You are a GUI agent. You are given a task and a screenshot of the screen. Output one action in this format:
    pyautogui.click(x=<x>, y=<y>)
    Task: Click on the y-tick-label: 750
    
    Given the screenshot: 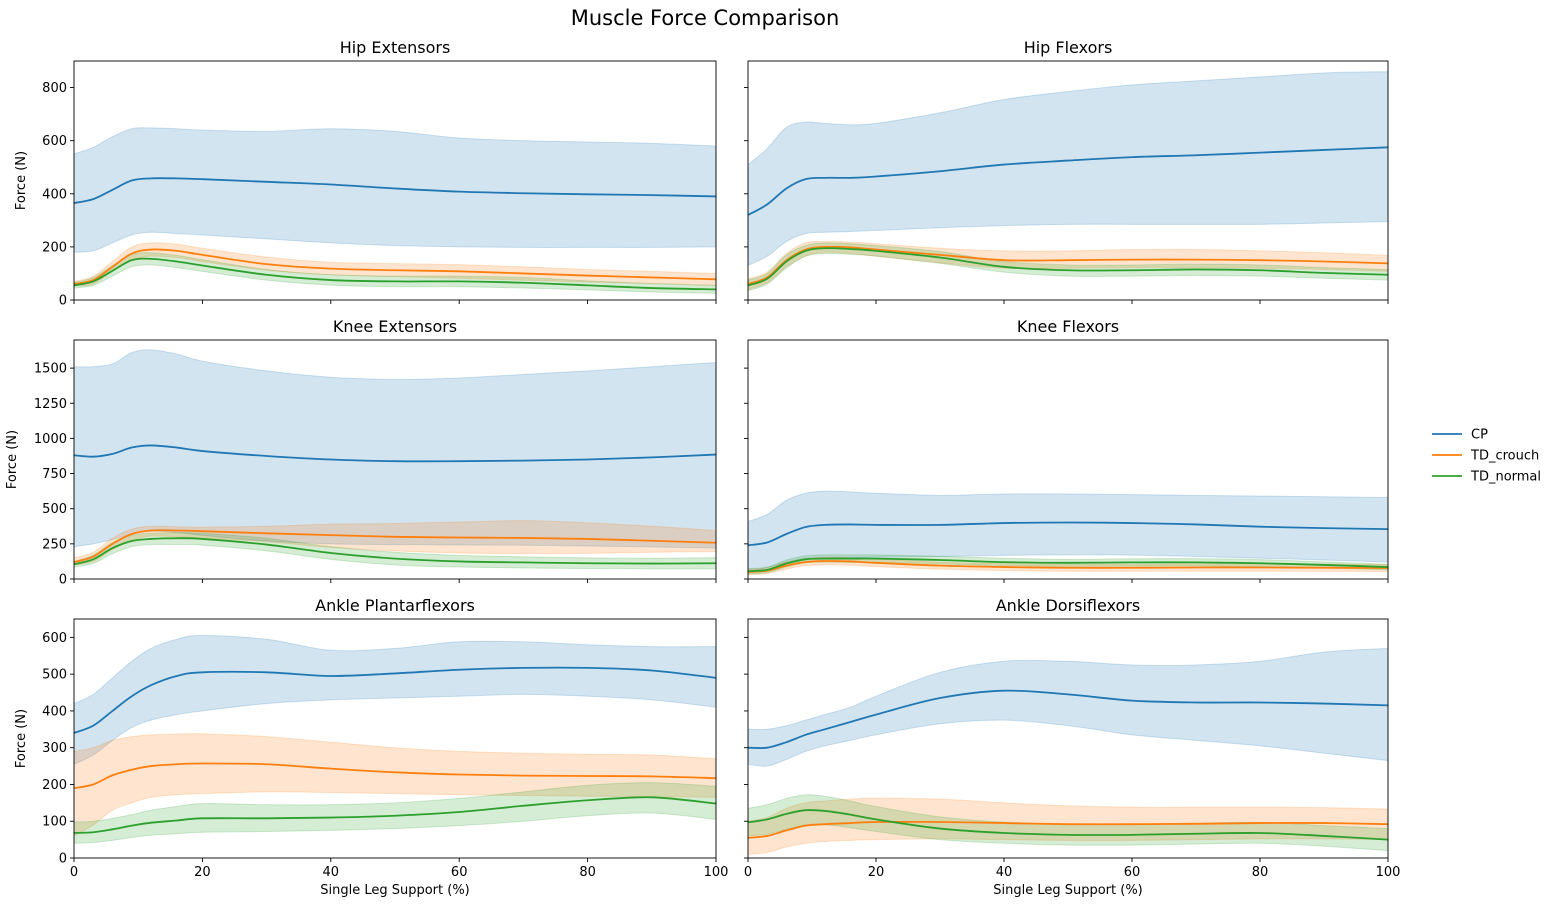 What is the action you would take?
    pyautogui.click(x=54, y=474)
    